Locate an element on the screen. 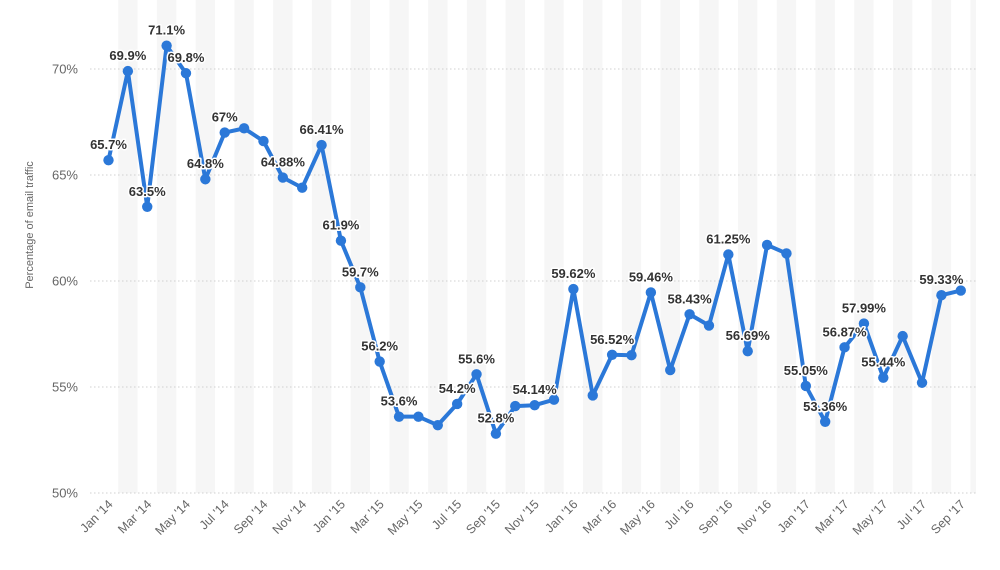 This screenshot has height=570, width=1000. x-tick-label: Nov '16 is located at coordinates (755, 517).